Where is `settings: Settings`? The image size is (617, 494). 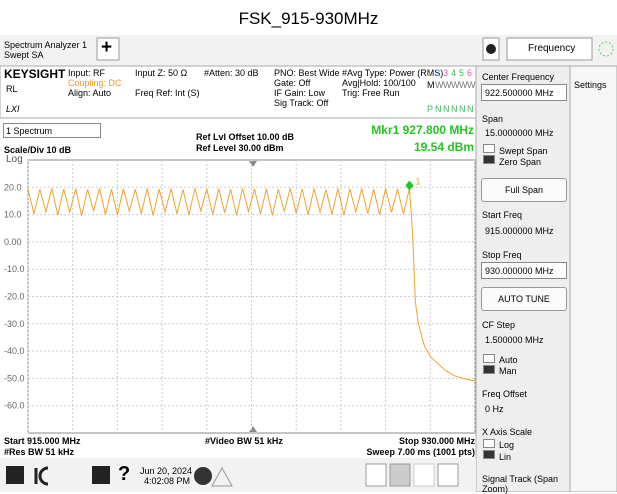
settings: Settings is located at coordinates (590, 85).